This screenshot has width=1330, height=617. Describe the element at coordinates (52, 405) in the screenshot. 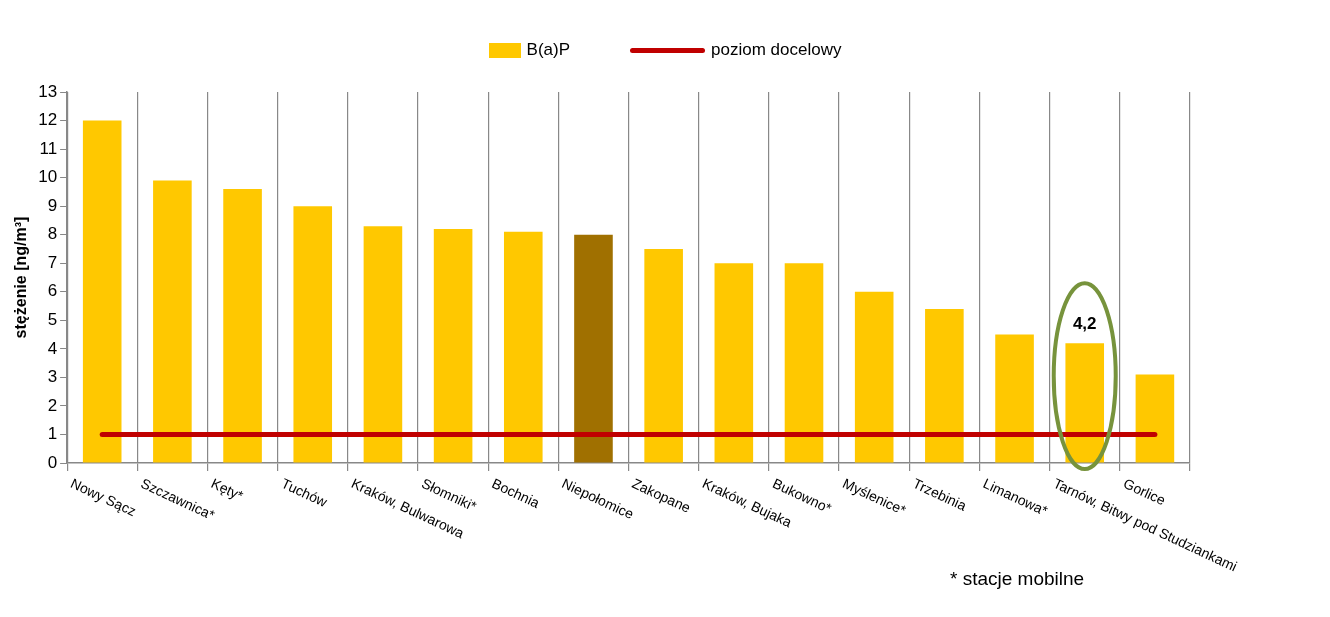

I see `y-tick-label: 2` at that location.